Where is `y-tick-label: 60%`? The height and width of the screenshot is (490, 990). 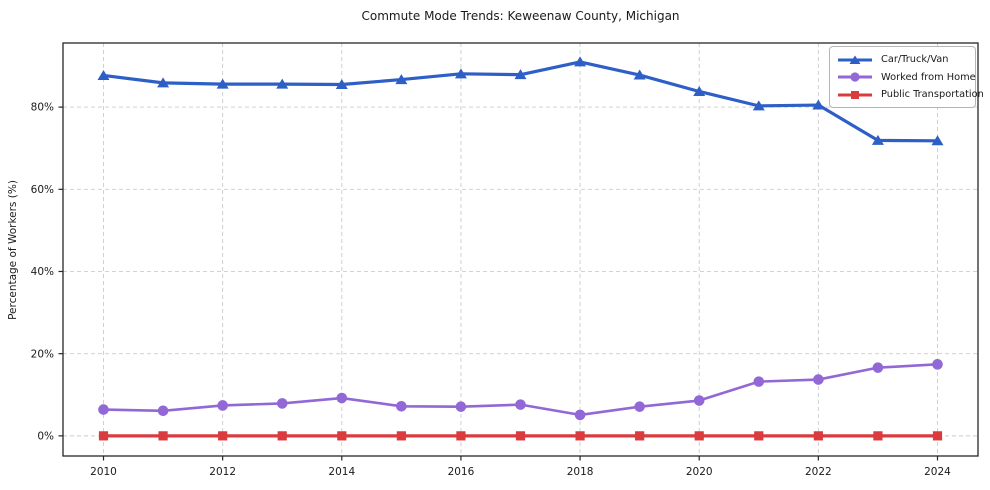 y-tick-label: 60% is located at coordinates (42, 190).